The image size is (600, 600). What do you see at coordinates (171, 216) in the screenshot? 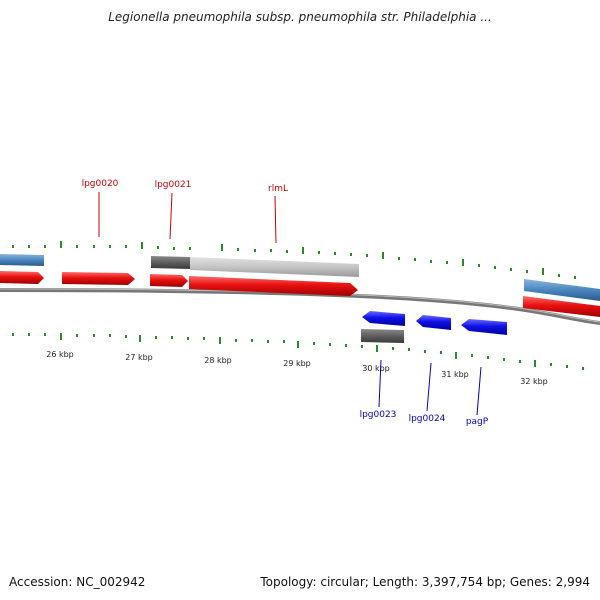
I see `label-leader-lpg0021` at bounding box center [171, 216].